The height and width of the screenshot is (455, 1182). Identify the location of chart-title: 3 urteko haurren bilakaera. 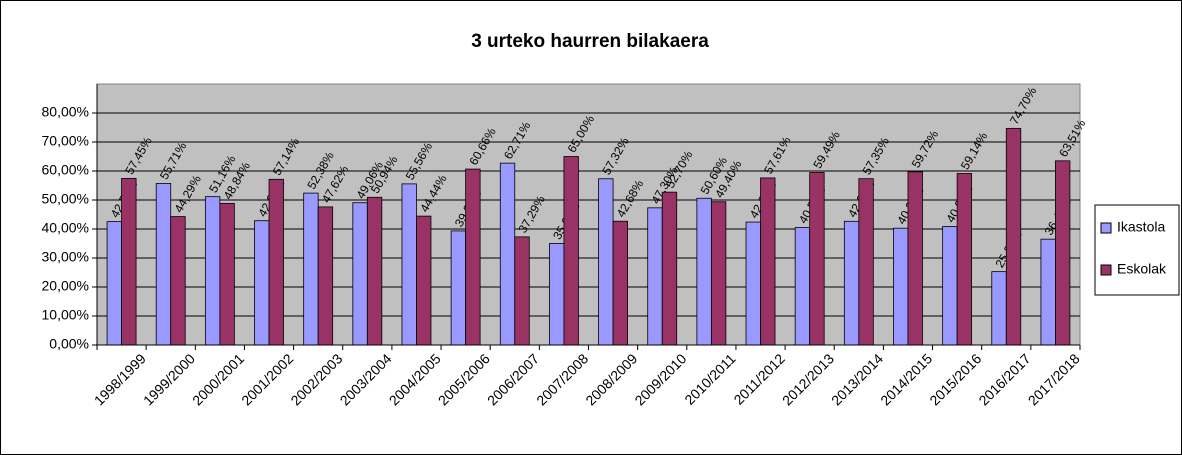
(590, 41).